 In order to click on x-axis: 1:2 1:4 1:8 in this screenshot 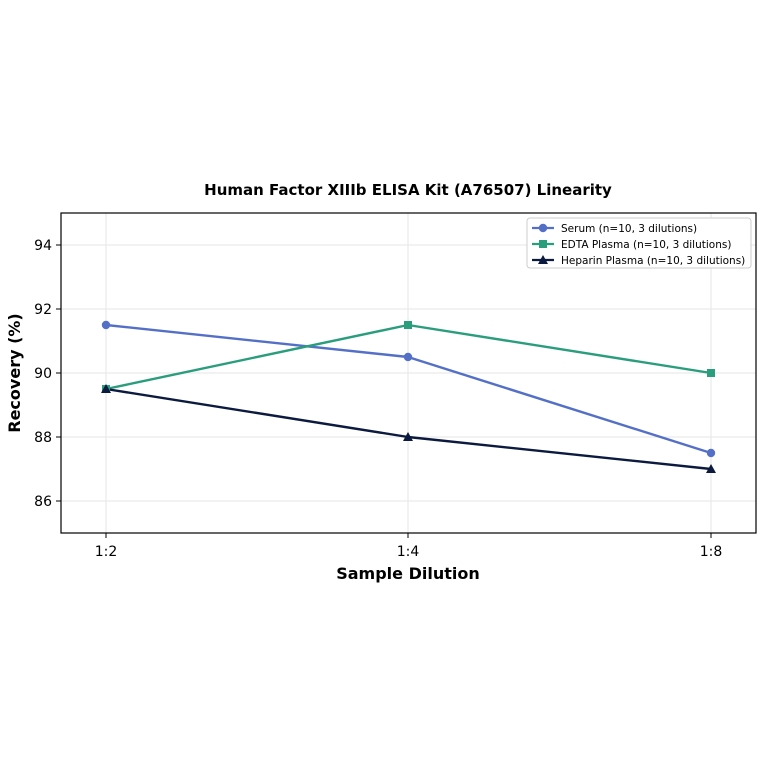, I will do `click(409, 546)`.